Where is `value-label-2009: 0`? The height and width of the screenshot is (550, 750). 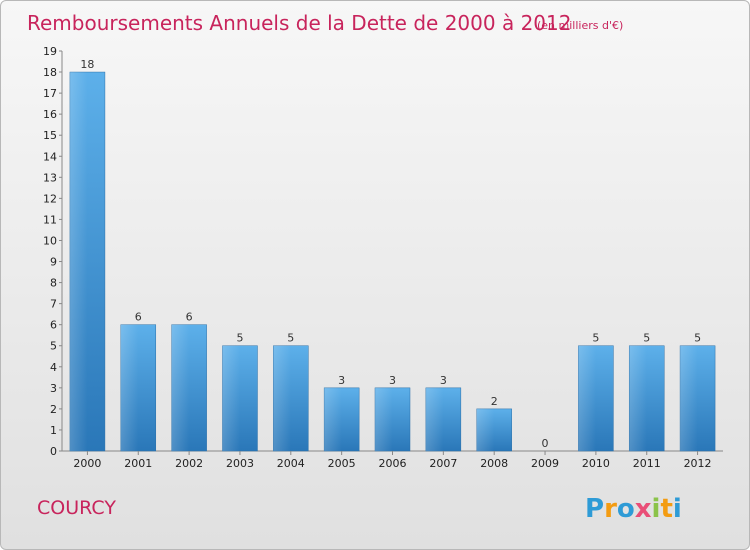 value-label-2009: 0 is located at coordinates (545, 443).